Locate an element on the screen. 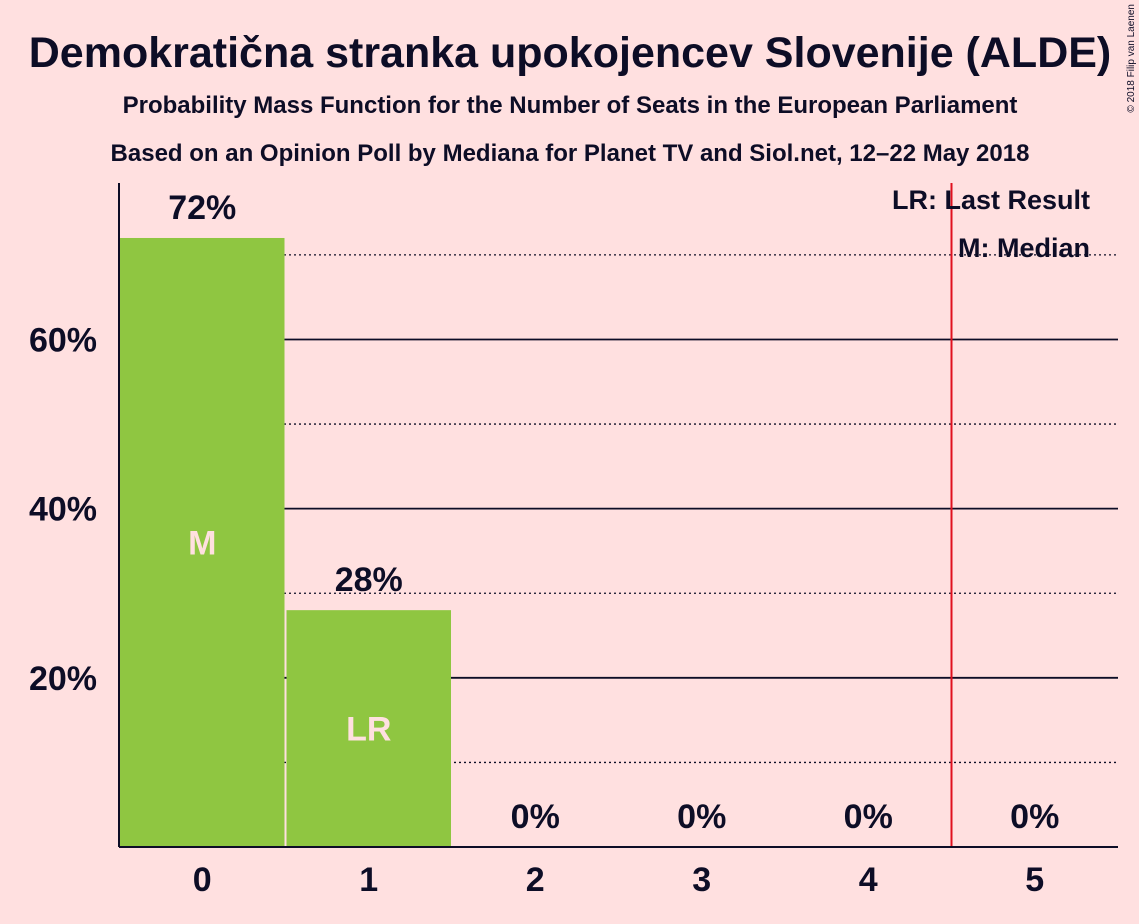 The image size is (1139, 924). copyright: © 2018 Filip van Laenen is located at coordinates (1131, 58).